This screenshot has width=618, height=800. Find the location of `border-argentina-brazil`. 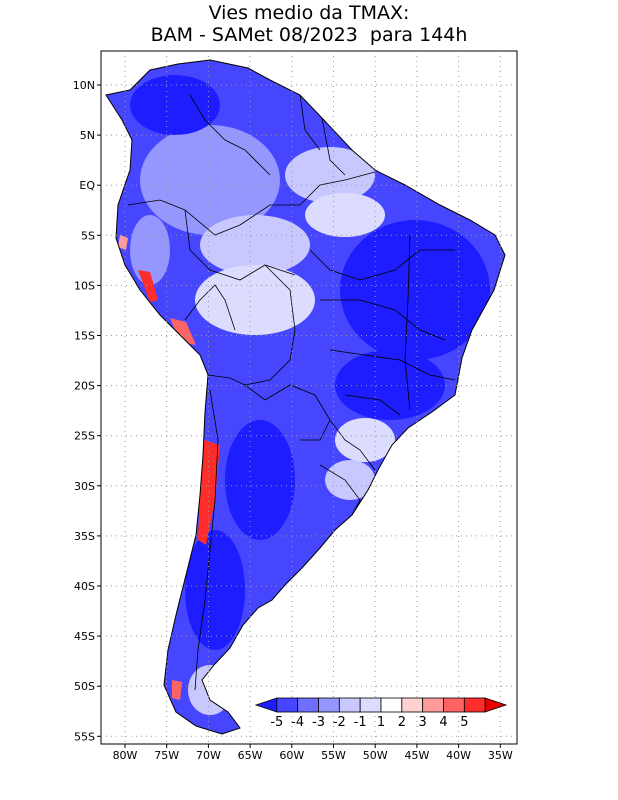

border-argentina-brazil is located at coordinates (352, 445).